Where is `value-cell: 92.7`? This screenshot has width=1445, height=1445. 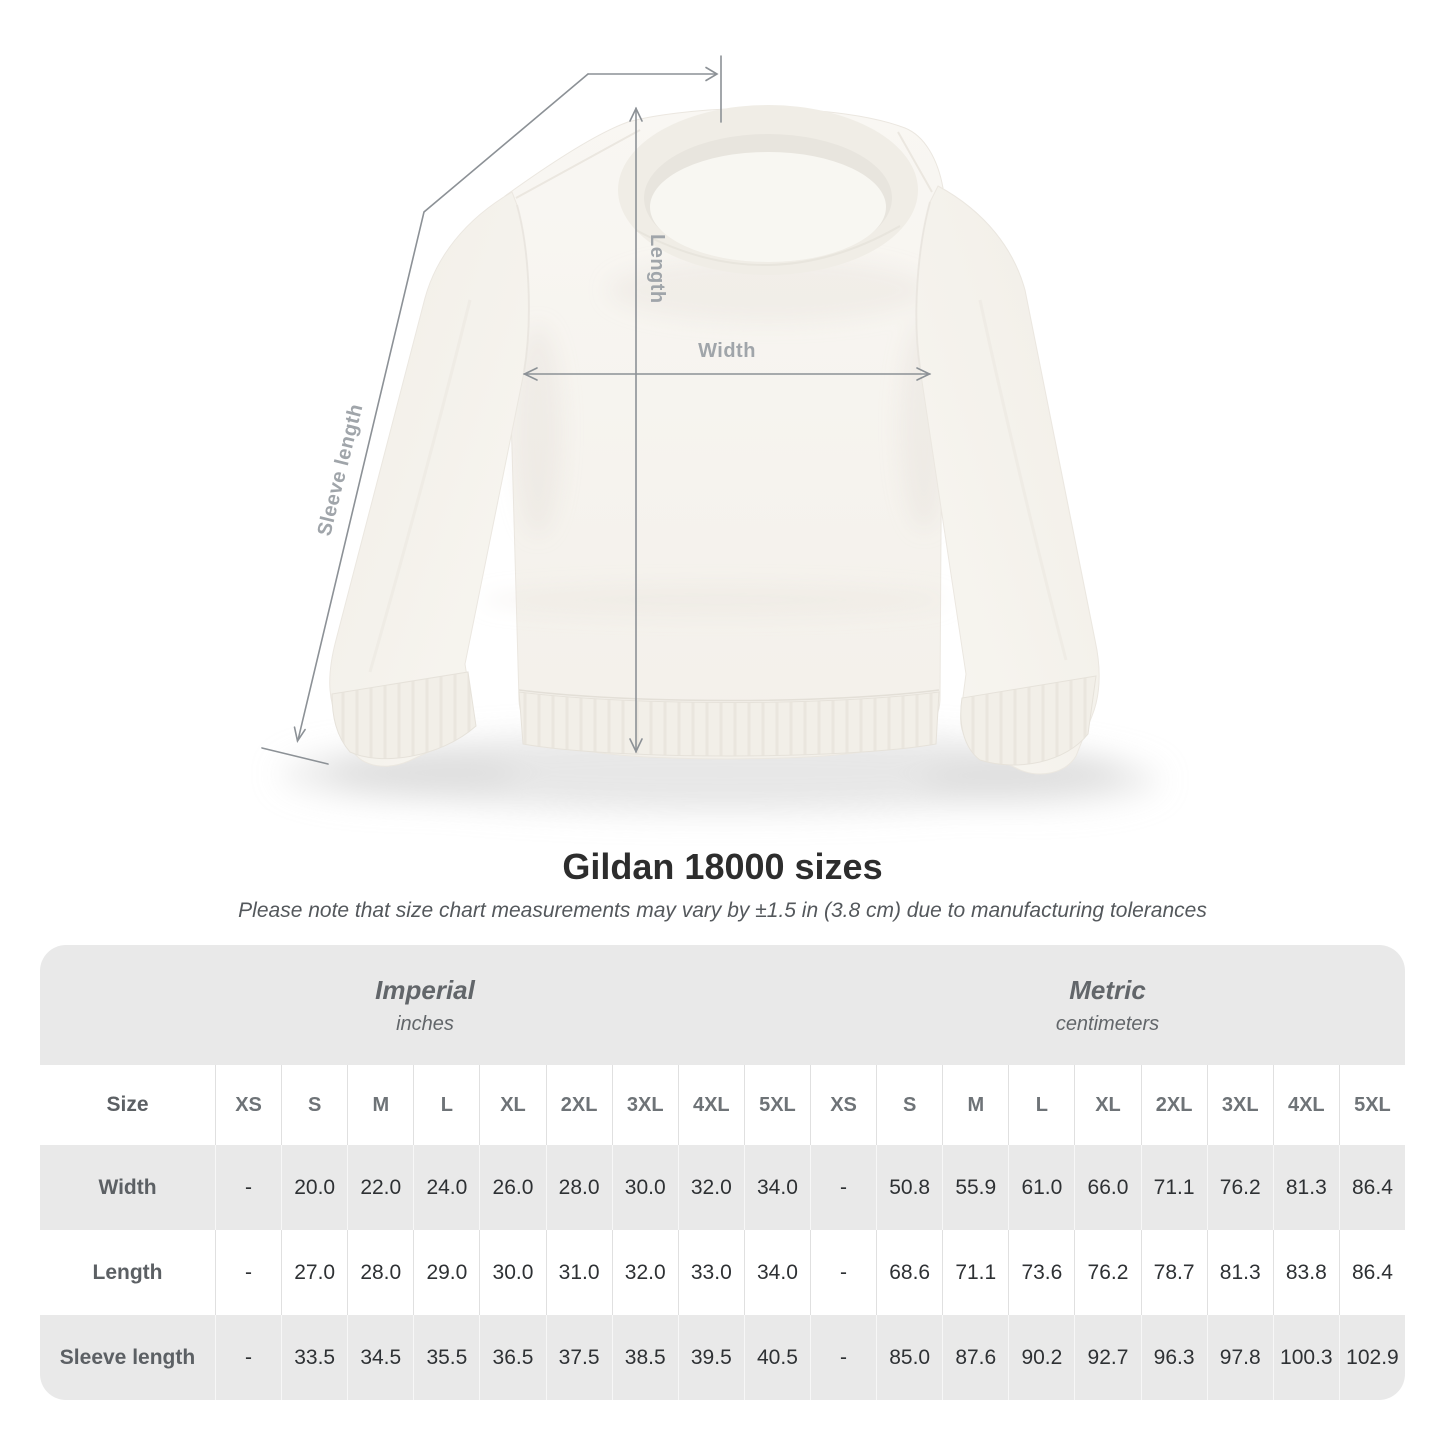
value-cell: 92.7 is located at coordinates (1107, 1357).